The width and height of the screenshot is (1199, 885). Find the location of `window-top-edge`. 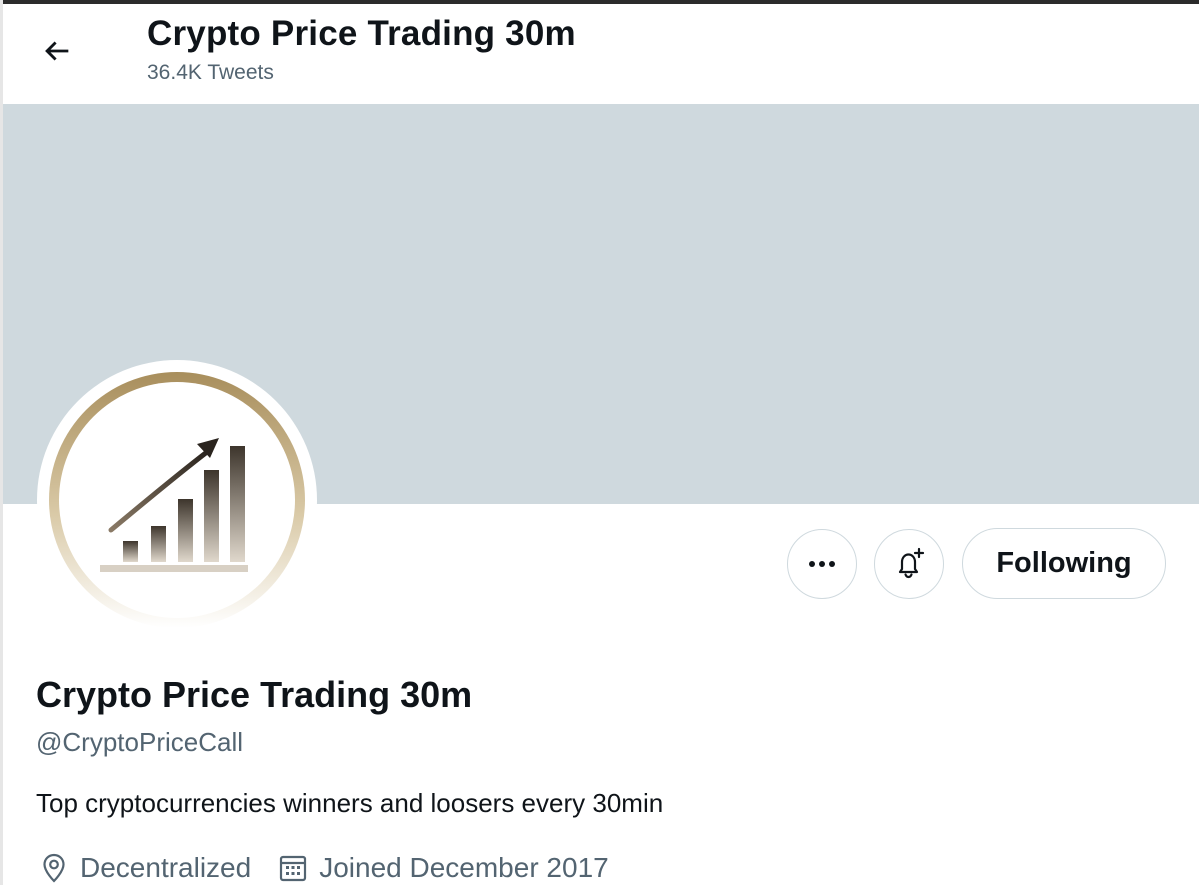

window-top-edge is located at coordinates (599, 2).